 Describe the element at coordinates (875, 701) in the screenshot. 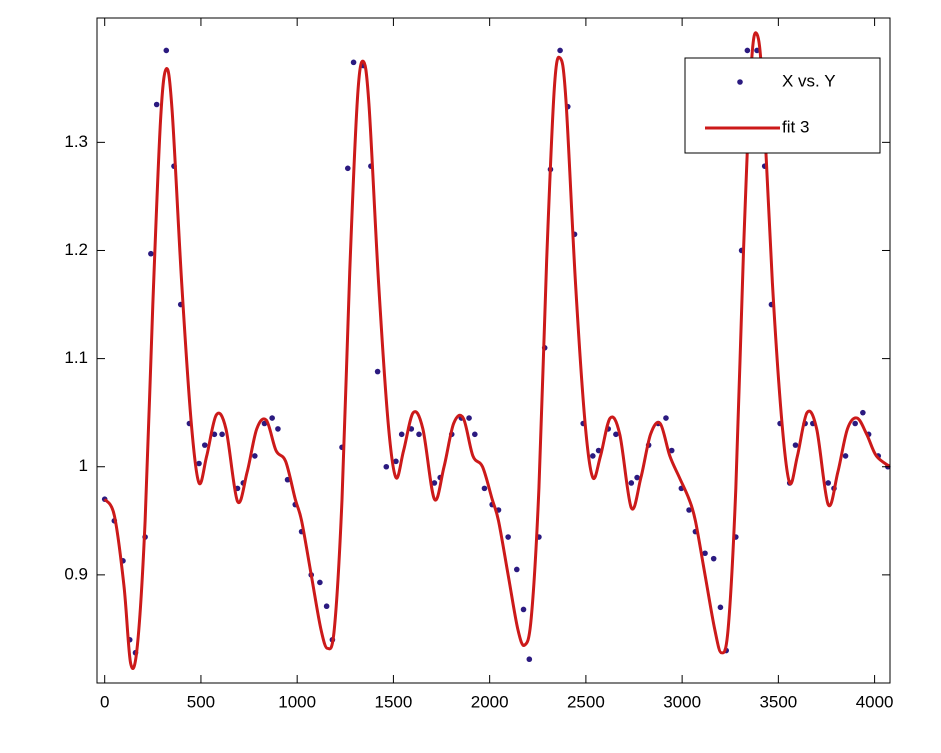

I see `x-tick-label: 4000` at that location.